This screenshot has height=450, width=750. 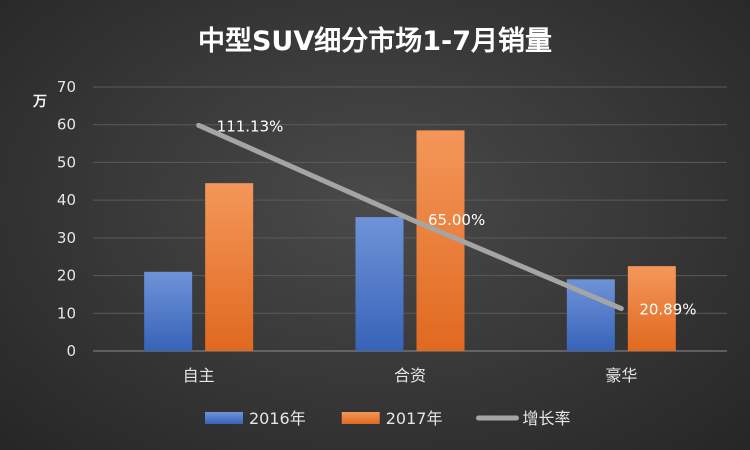 I want to click on x-tick-label: 合资, so click(x=410, y=375).